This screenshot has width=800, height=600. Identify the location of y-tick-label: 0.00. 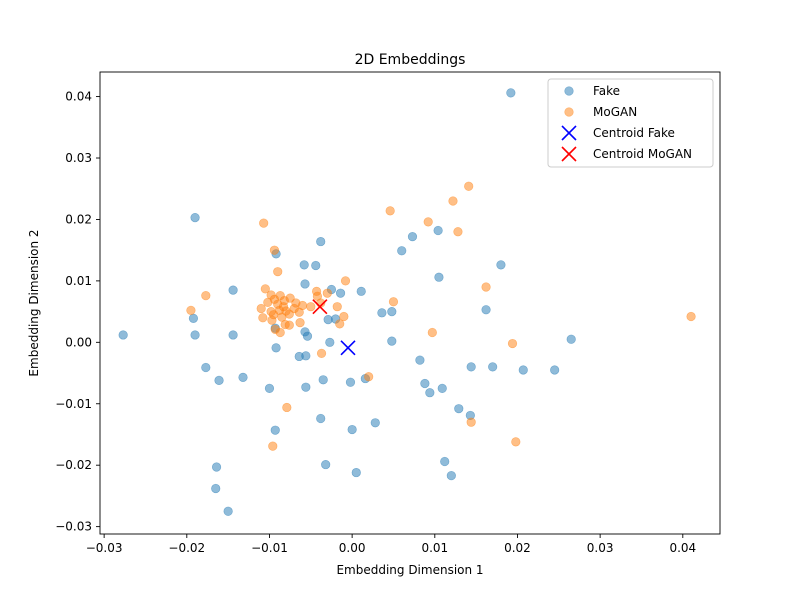
(78, 342).